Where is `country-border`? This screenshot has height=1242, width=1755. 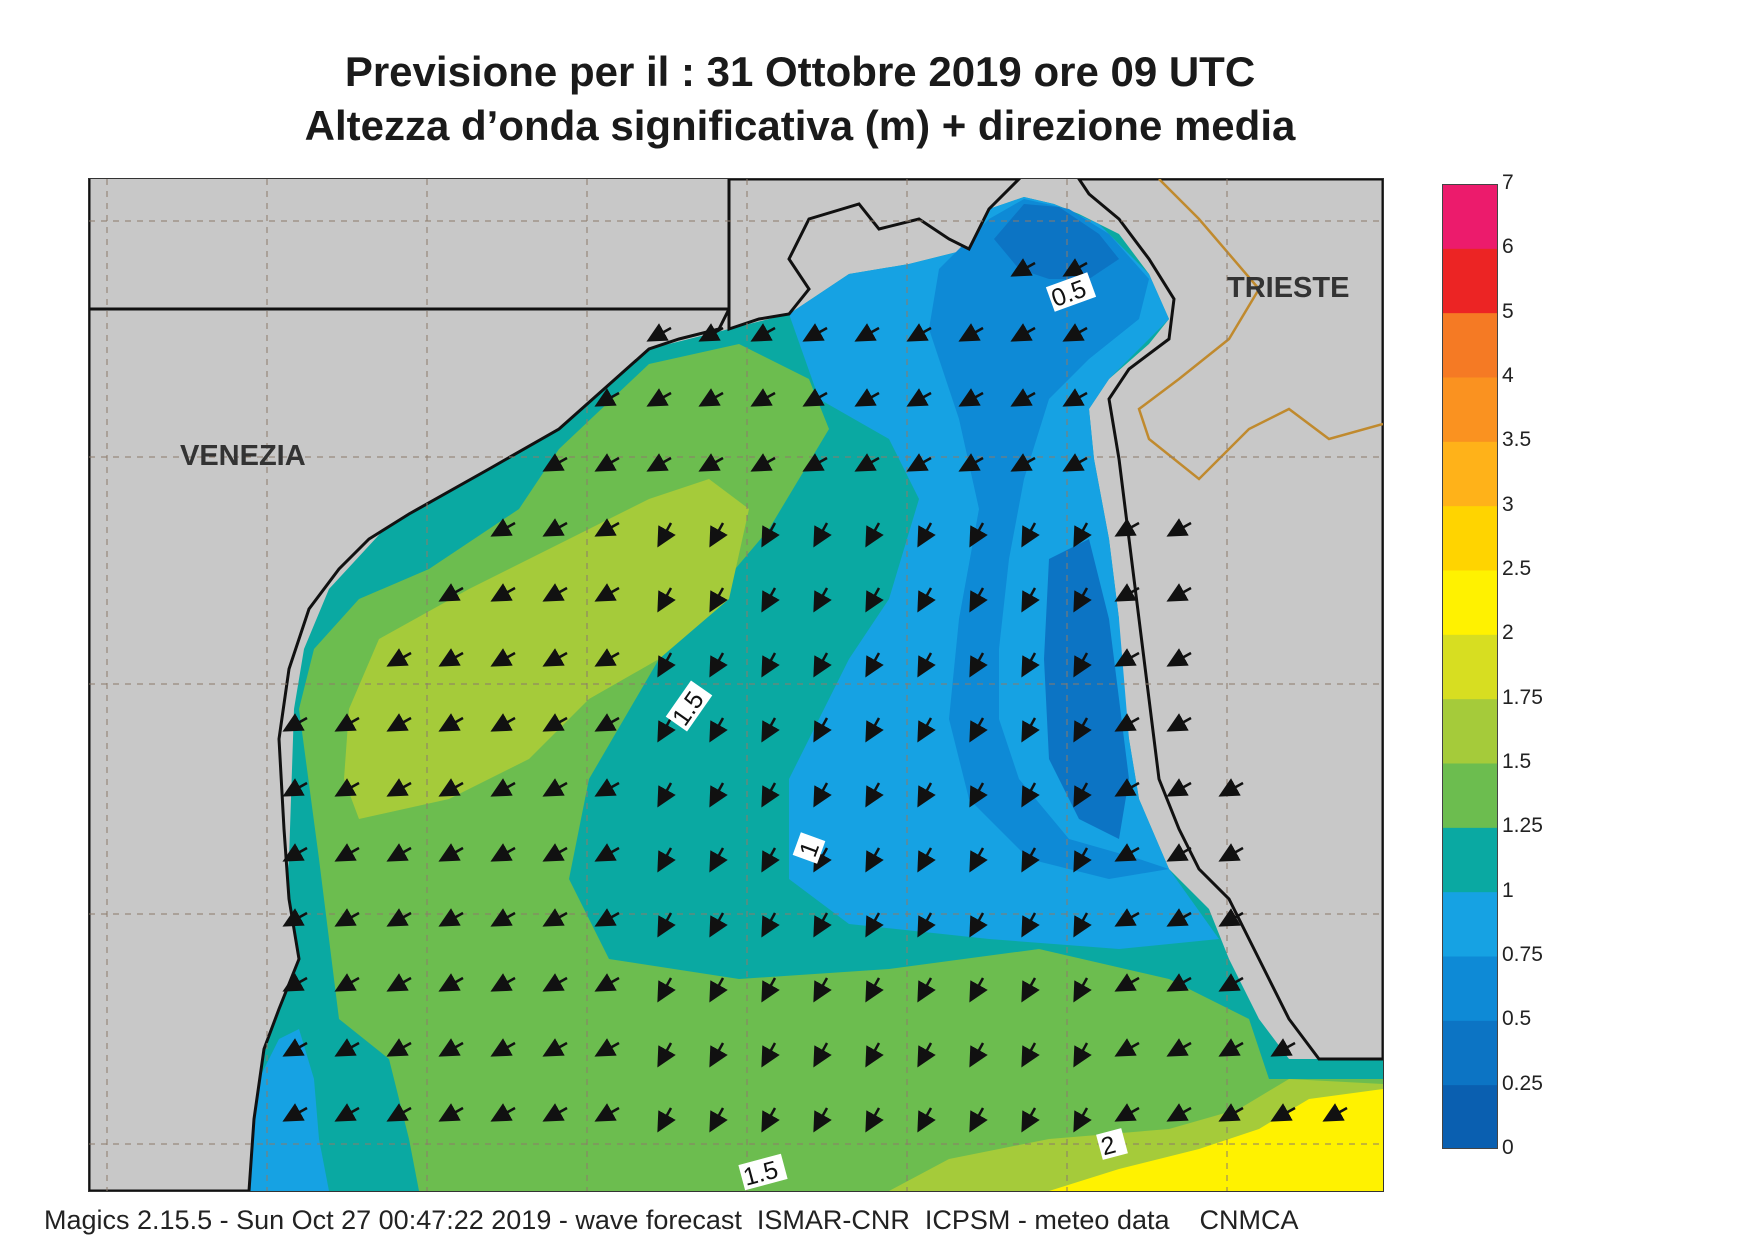
country-border is located at coordinates (1260, 330).